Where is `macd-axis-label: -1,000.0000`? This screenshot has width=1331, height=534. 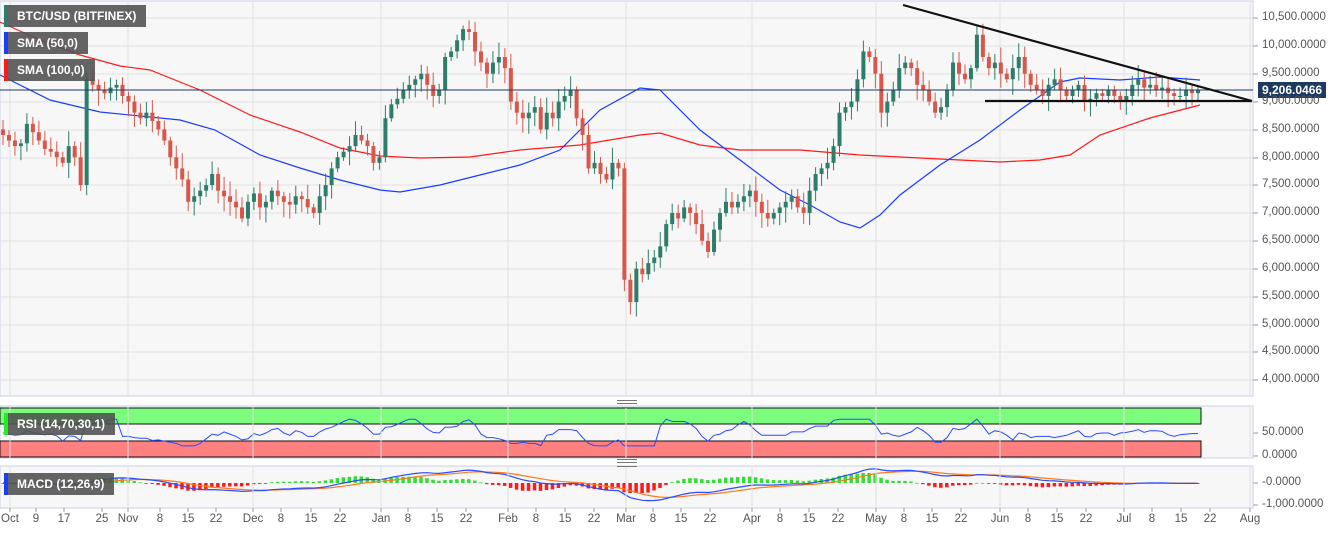
macd-axis-label: -1,000.0000 is located at coordinates (1293, 504).